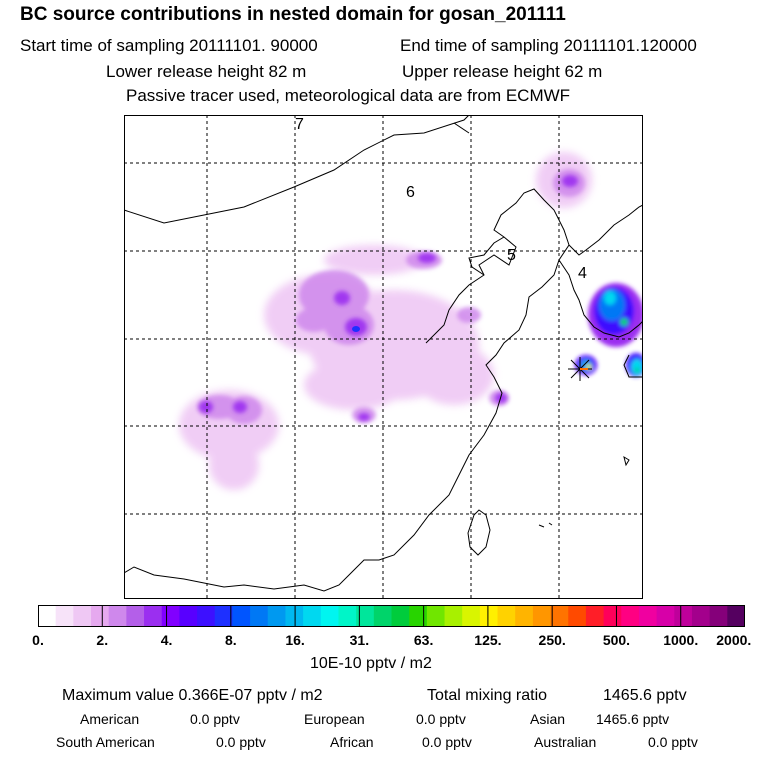  Describe the element at coordinates (192, 695) in the screenshot. I see `maximum-value: Maximum value 0.366E-07 pptv / m2` at that location.